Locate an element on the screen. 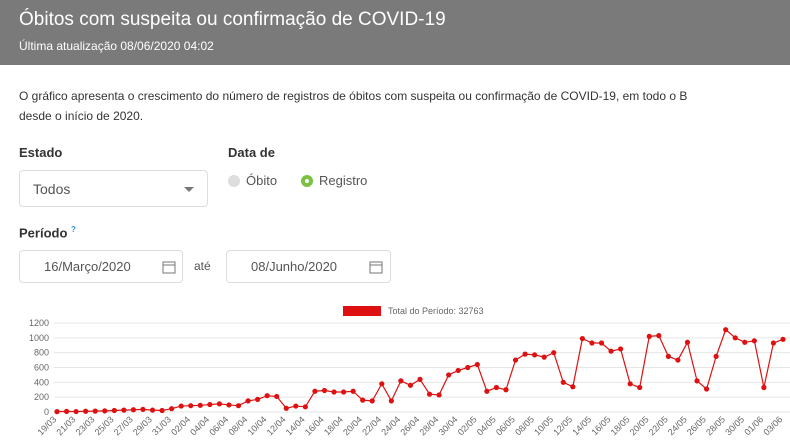  x-tick-label: 04/05 is located at coordinates (486, 425).